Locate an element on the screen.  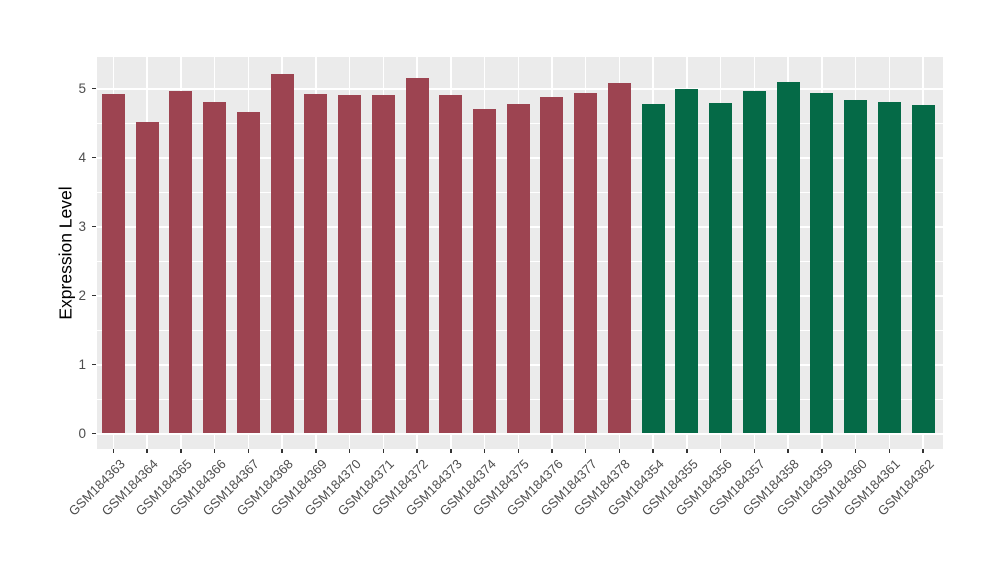
bar-GSM184364 is located at coordinates (147, 277).